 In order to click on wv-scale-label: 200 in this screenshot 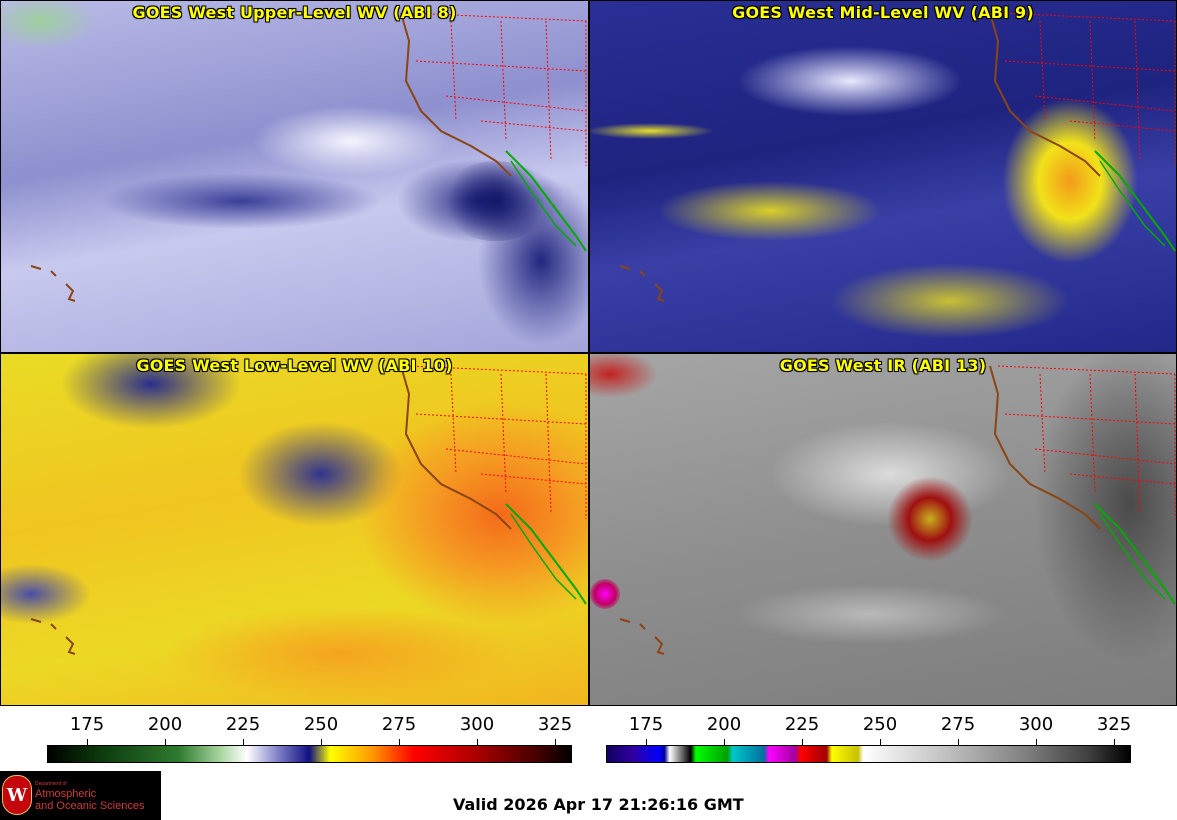, I will do `click(165, 724)`.